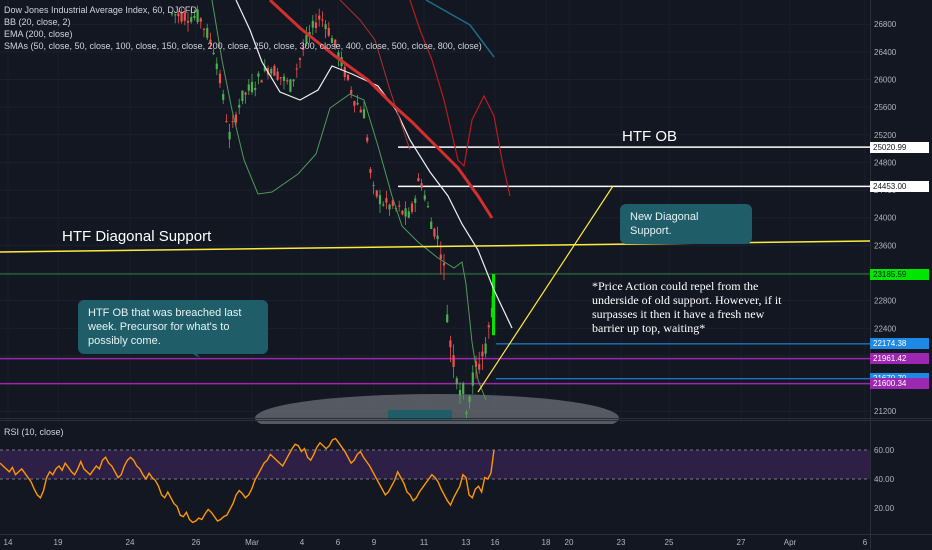  Describe the element at coordinates (302, 542) in the screenshot. I see `time-tick-label: 4` at that location.